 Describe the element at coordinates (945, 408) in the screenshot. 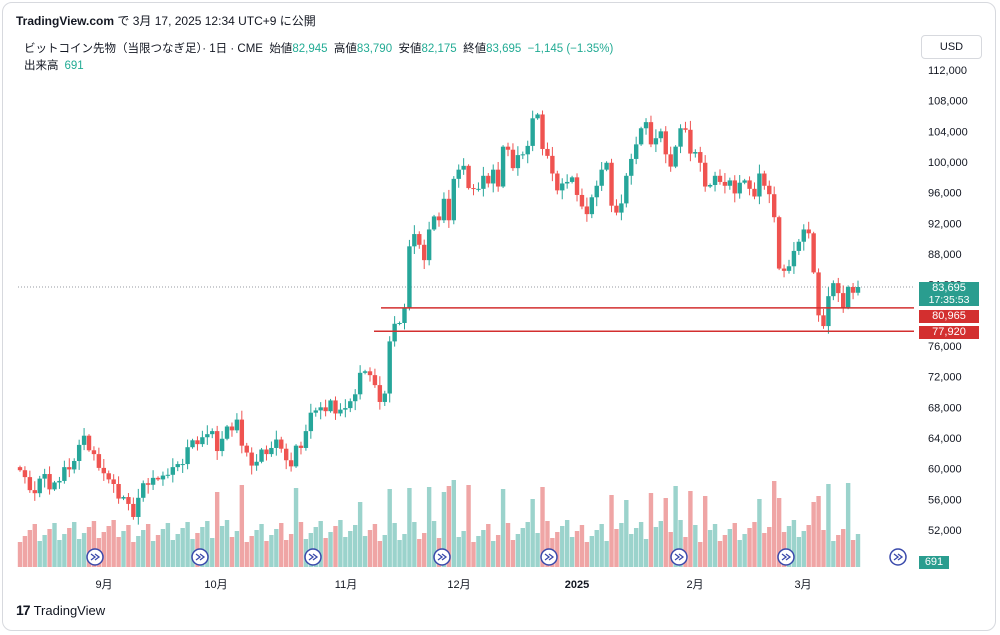

I see `y-tick-label: 68,000` at that location.